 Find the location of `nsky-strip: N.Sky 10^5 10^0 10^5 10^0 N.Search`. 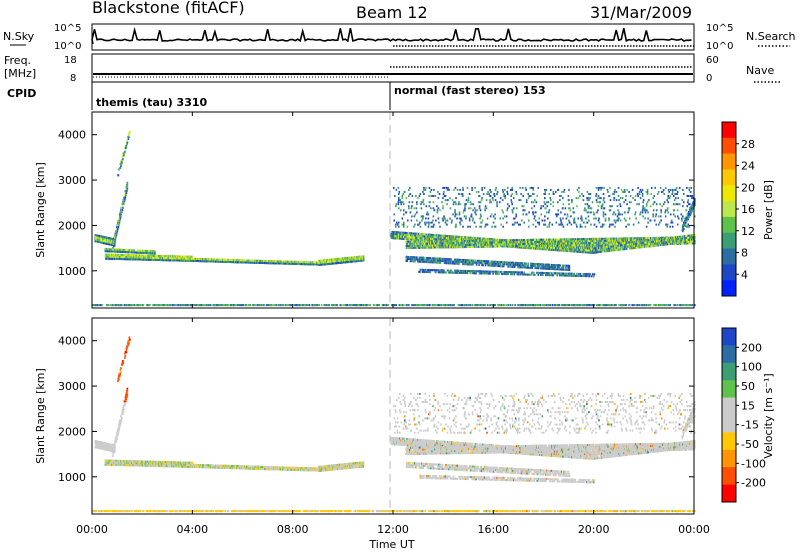

nsky-strip: N.Sky 10^5 10^0 10^5 10^0 N.Search is located at coordinates (399, 37).